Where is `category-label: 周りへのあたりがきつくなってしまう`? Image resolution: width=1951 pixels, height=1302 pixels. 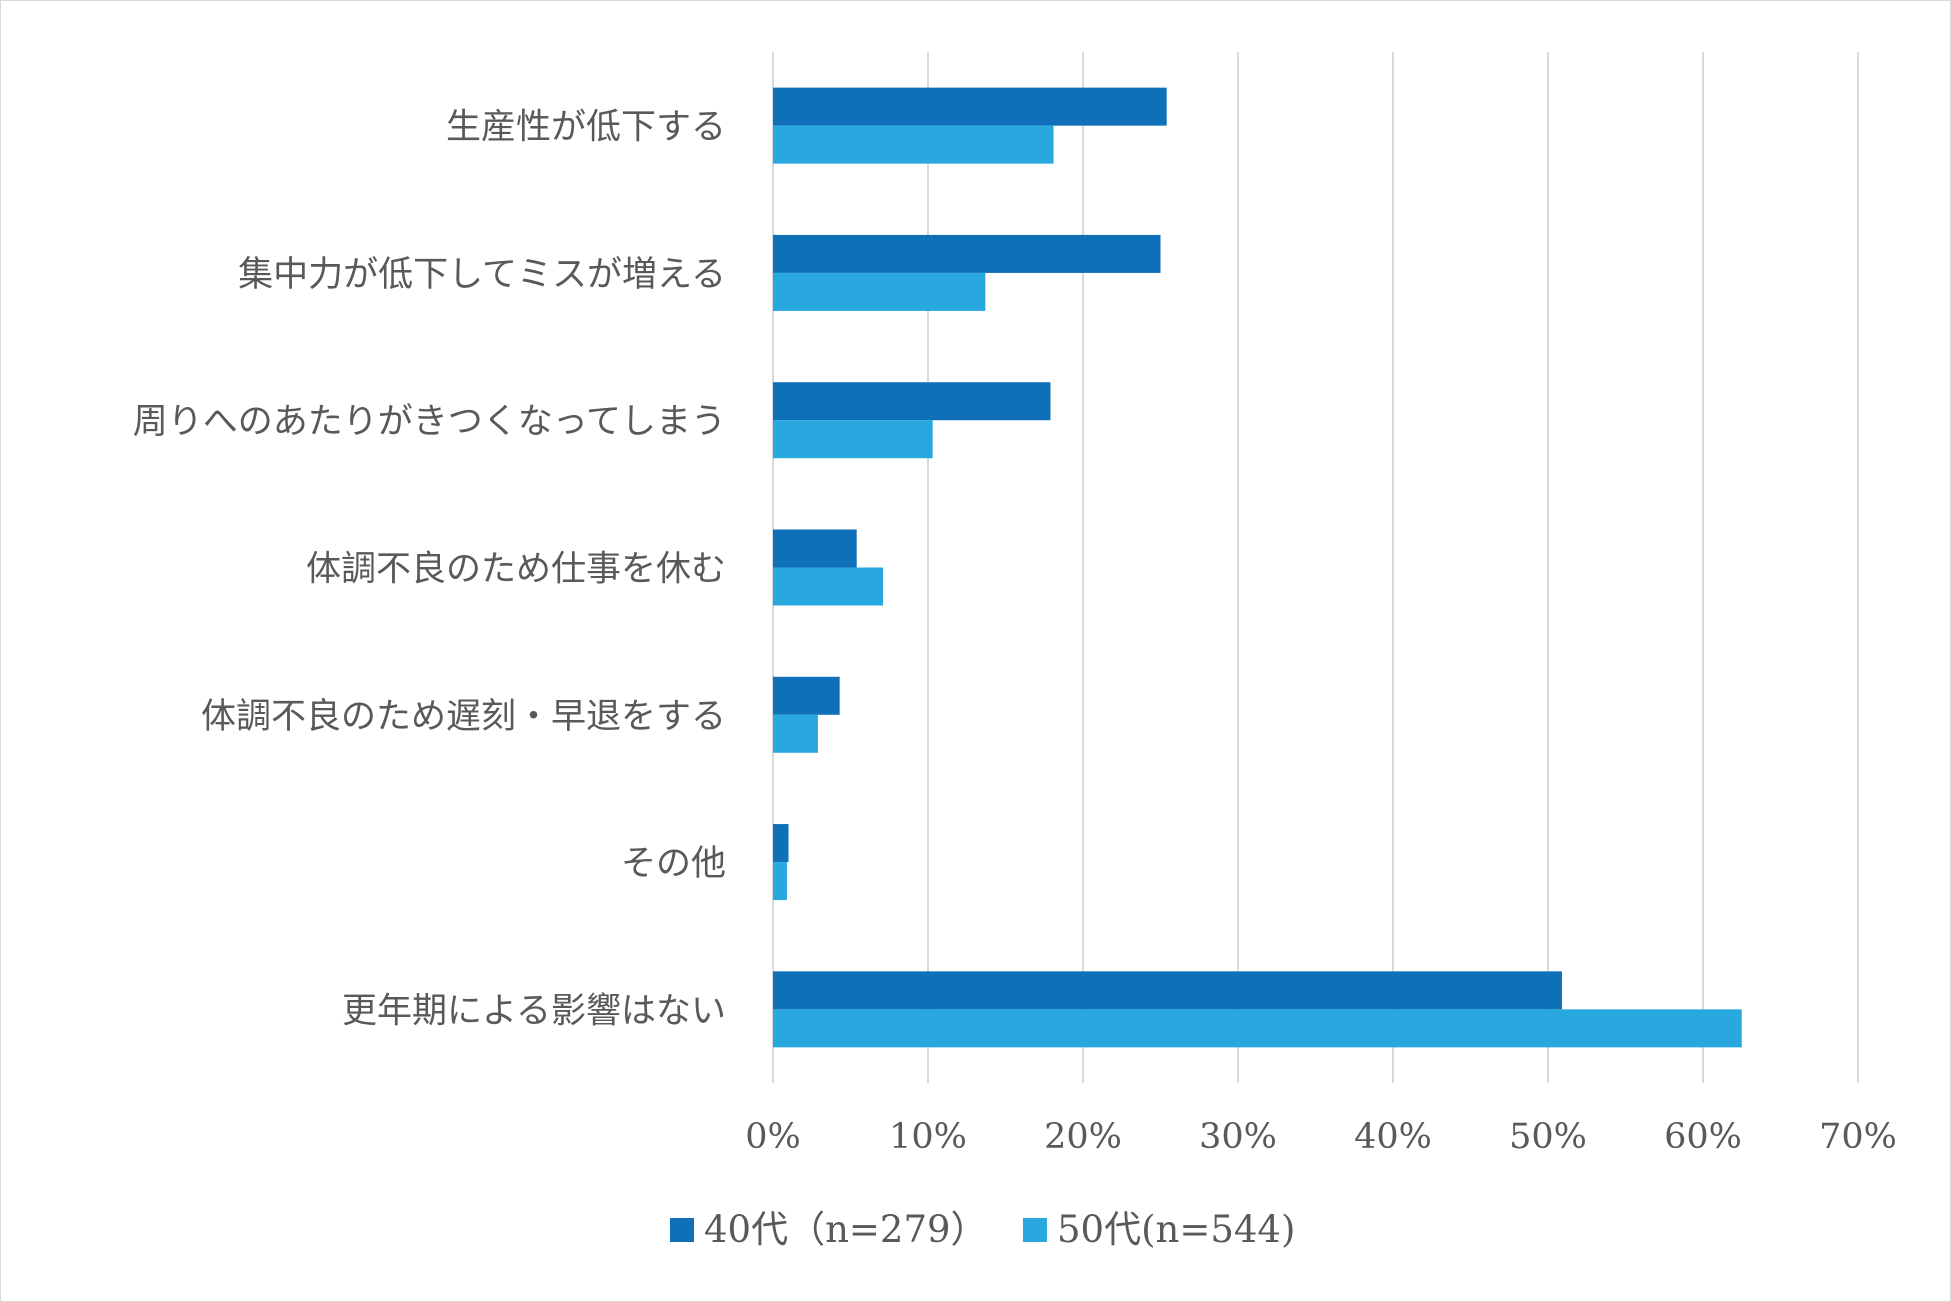 category-label: 周りへのあたりがきつくなってしまう is located at coordinates (429, 422).